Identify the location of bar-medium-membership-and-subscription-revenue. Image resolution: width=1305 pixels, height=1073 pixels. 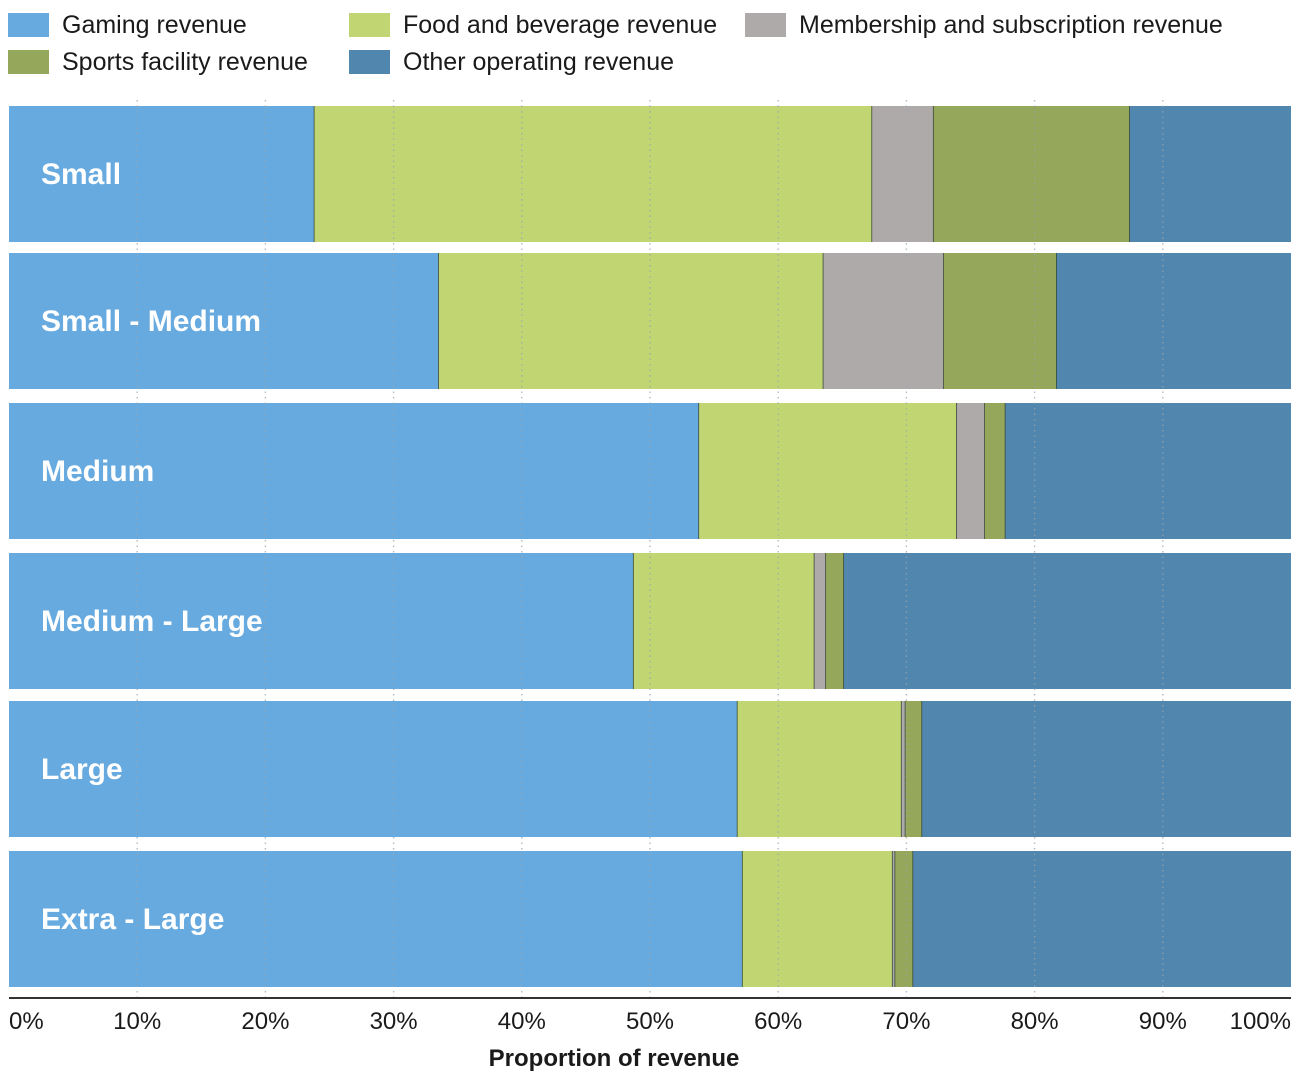
(970, 471).